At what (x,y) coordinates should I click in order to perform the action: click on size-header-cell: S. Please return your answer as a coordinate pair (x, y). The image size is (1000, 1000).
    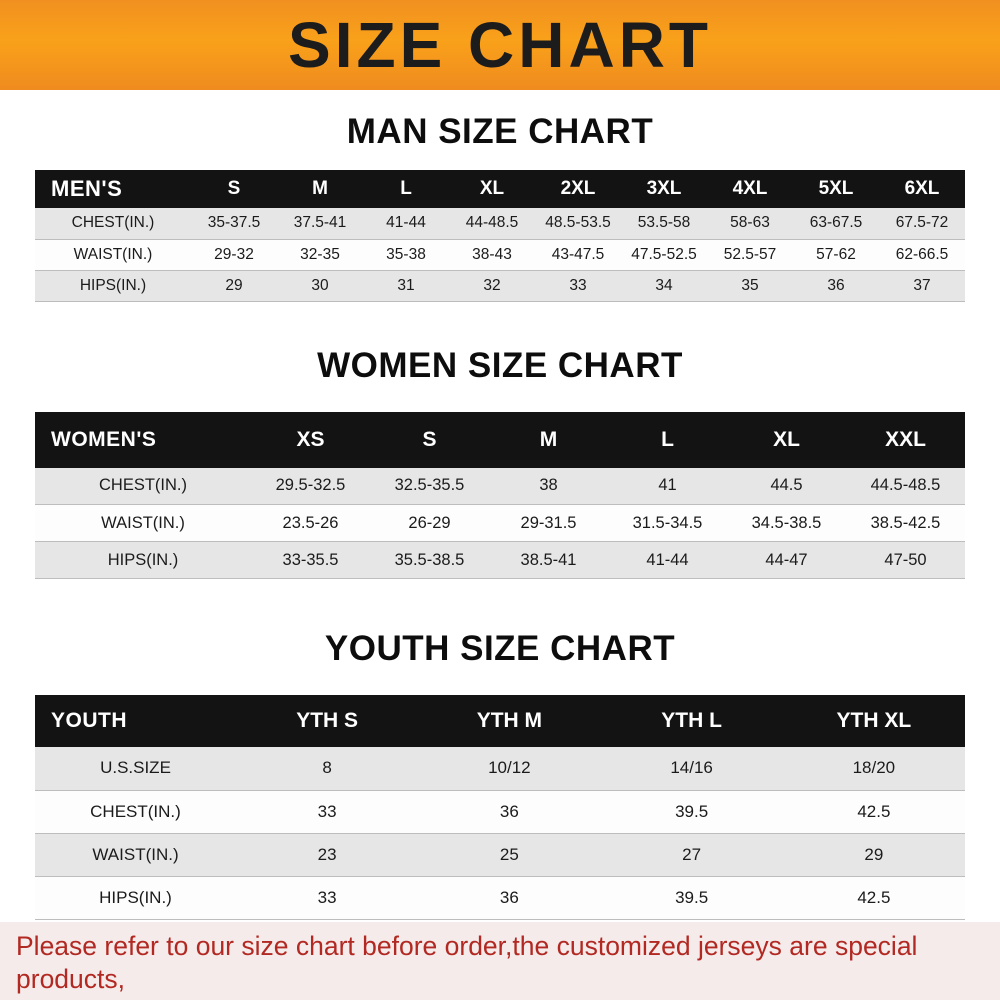
    Looking at the image, I should click on (429, 439).